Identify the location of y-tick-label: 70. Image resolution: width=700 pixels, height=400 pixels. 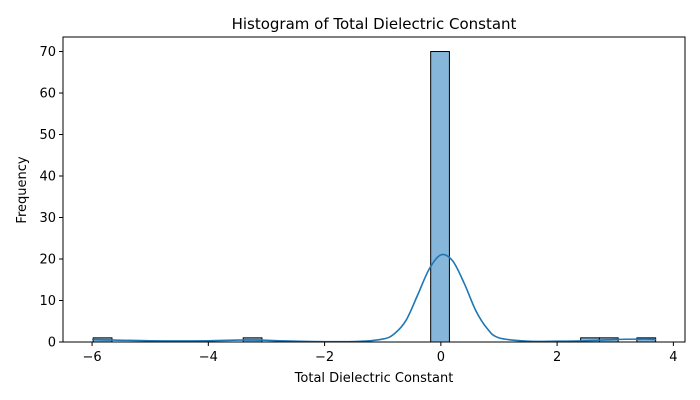
(47, 52).